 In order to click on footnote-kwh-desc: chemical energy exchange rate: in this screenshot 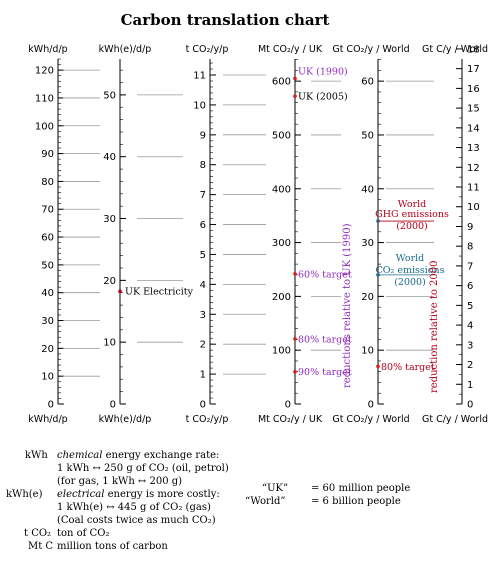, I will do `click(138, 456)`.